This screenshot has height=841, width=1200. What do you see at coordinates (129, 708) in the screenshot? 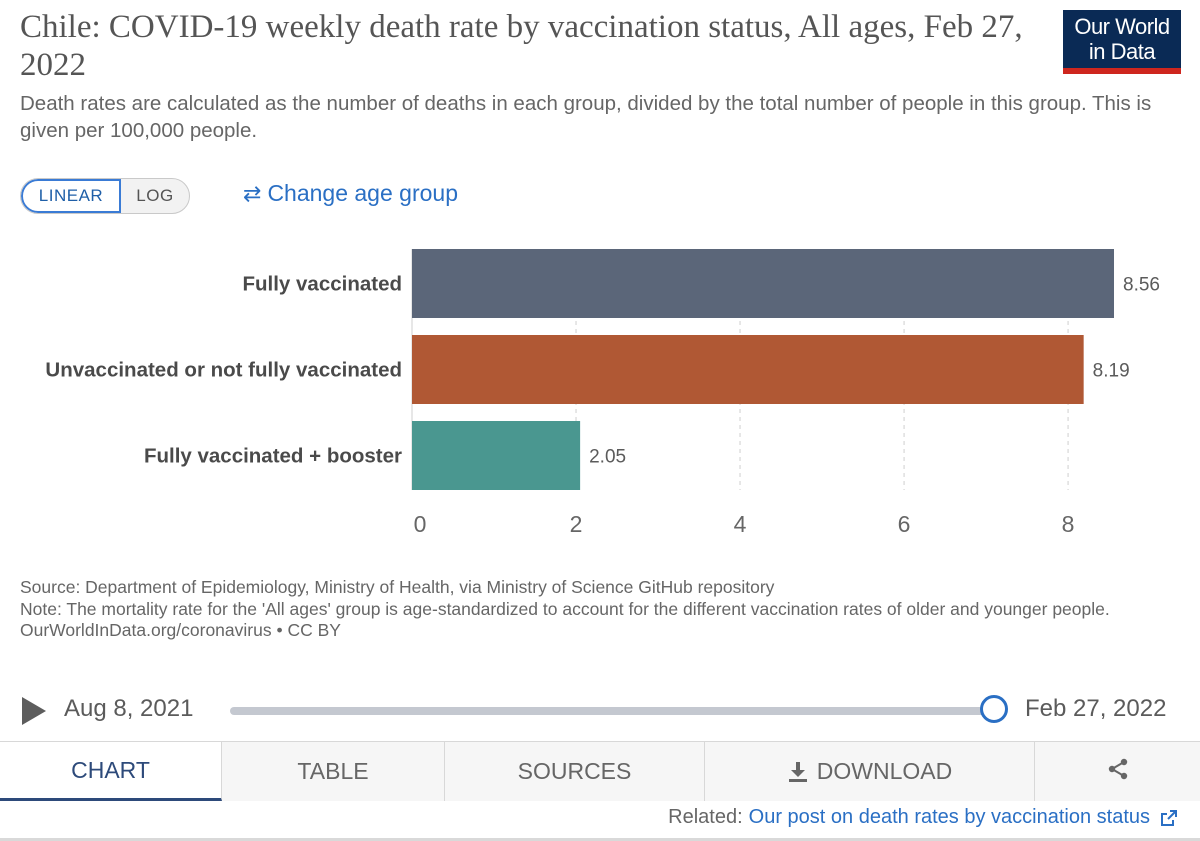
I see `timeline-start-date: Aug 8, 2021` at bounding box center [129, 708].